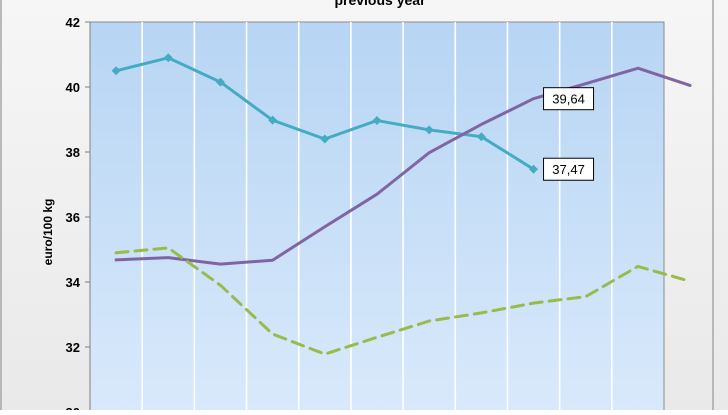 Image resolution: width=728 pixels, height=415 pixels. What do you see at coordinates (380, 4) in the screenshot?
I see `chart-title: previous year` at bounding box center [380, 4].